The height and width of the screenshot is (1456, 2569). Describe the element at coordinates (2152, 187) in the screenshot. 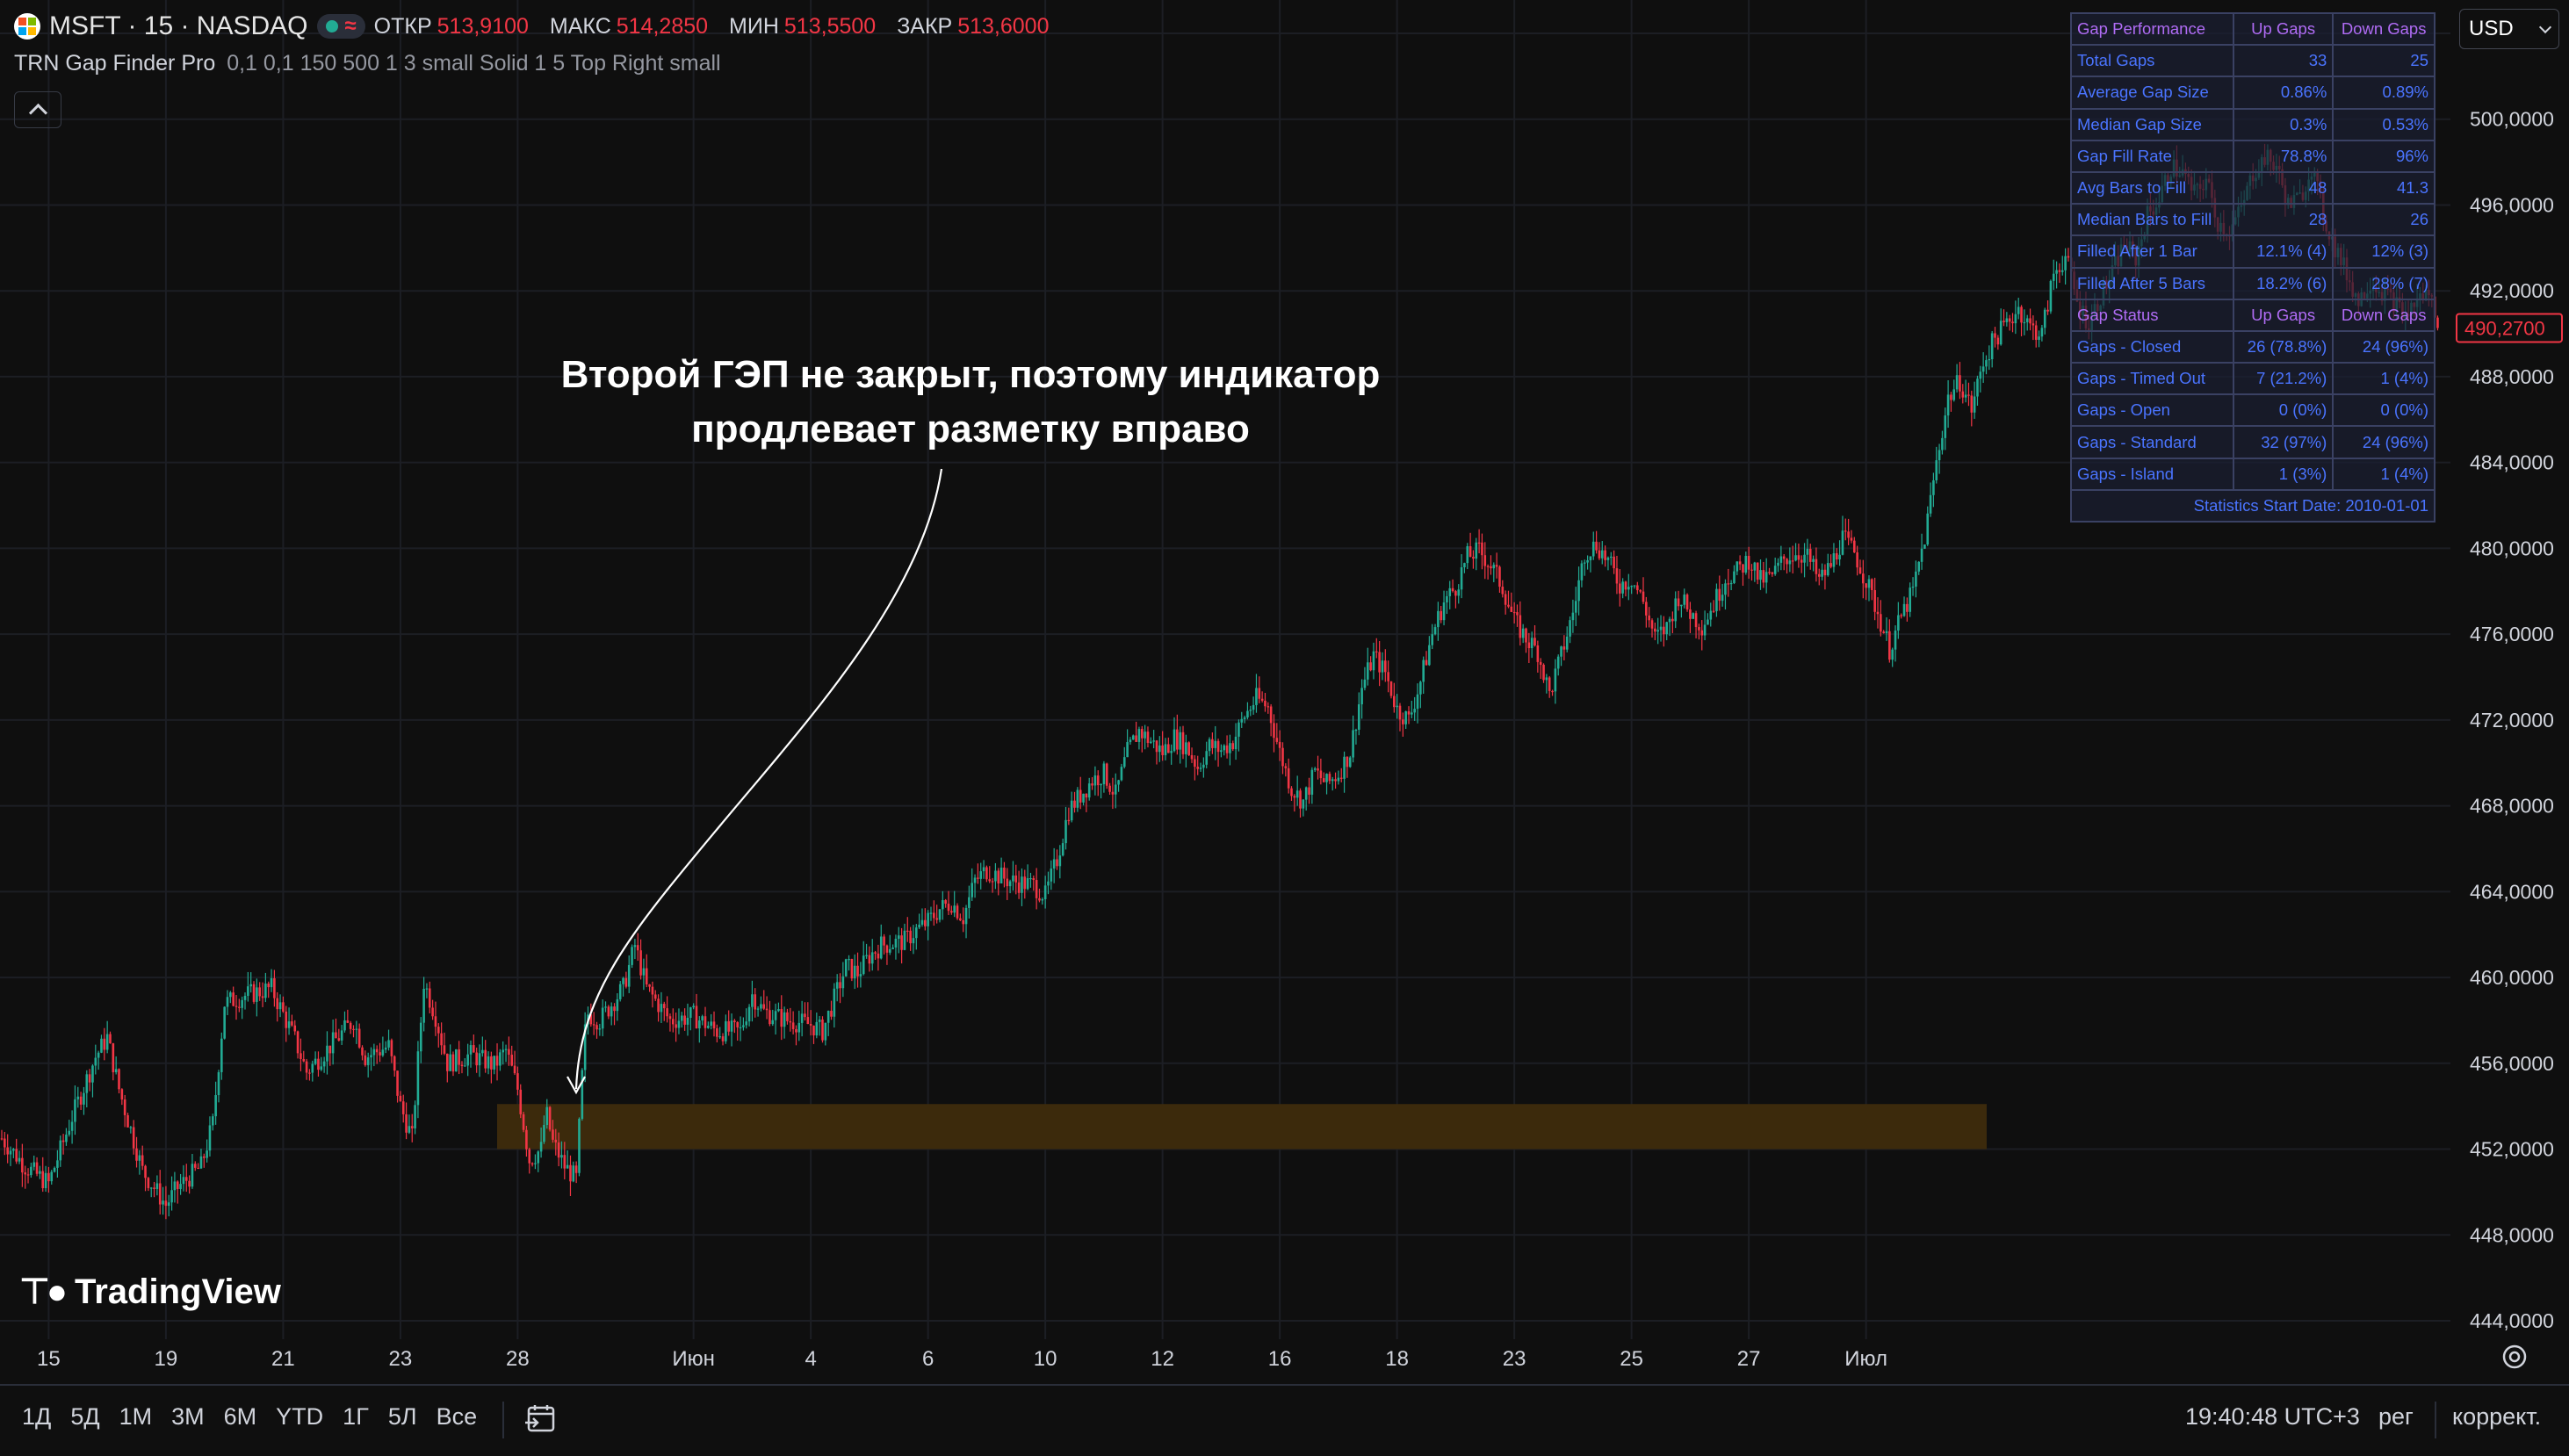

I see `stats-row-cell: Avg Bars to Fill` at that location.